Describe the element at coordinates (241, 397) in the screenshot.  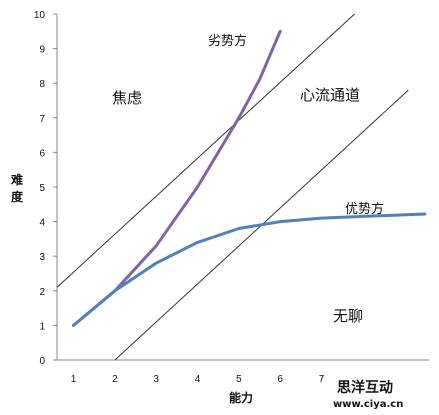
I see `x-axis-title: 能力` at that location.